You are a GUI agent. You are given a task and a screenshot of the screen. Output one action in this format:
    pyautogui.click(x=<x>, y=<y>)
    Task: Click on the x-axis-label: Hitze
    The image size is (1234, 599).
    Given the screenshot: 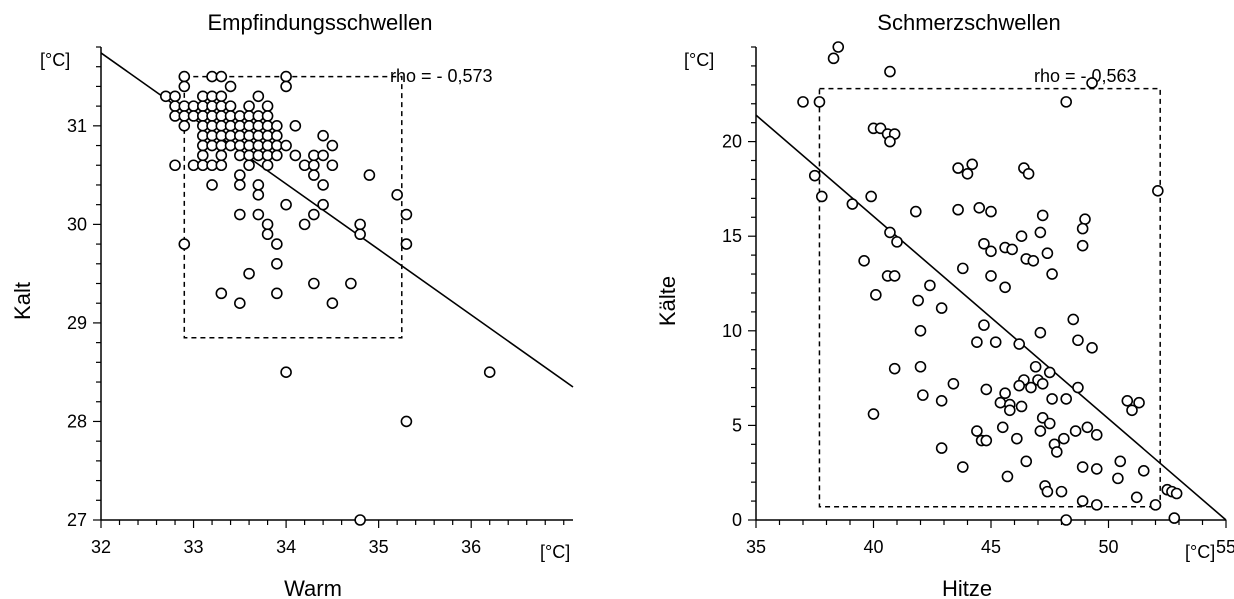 What is the action you would take?
    pyautogui.click(x=967, y=587)
    